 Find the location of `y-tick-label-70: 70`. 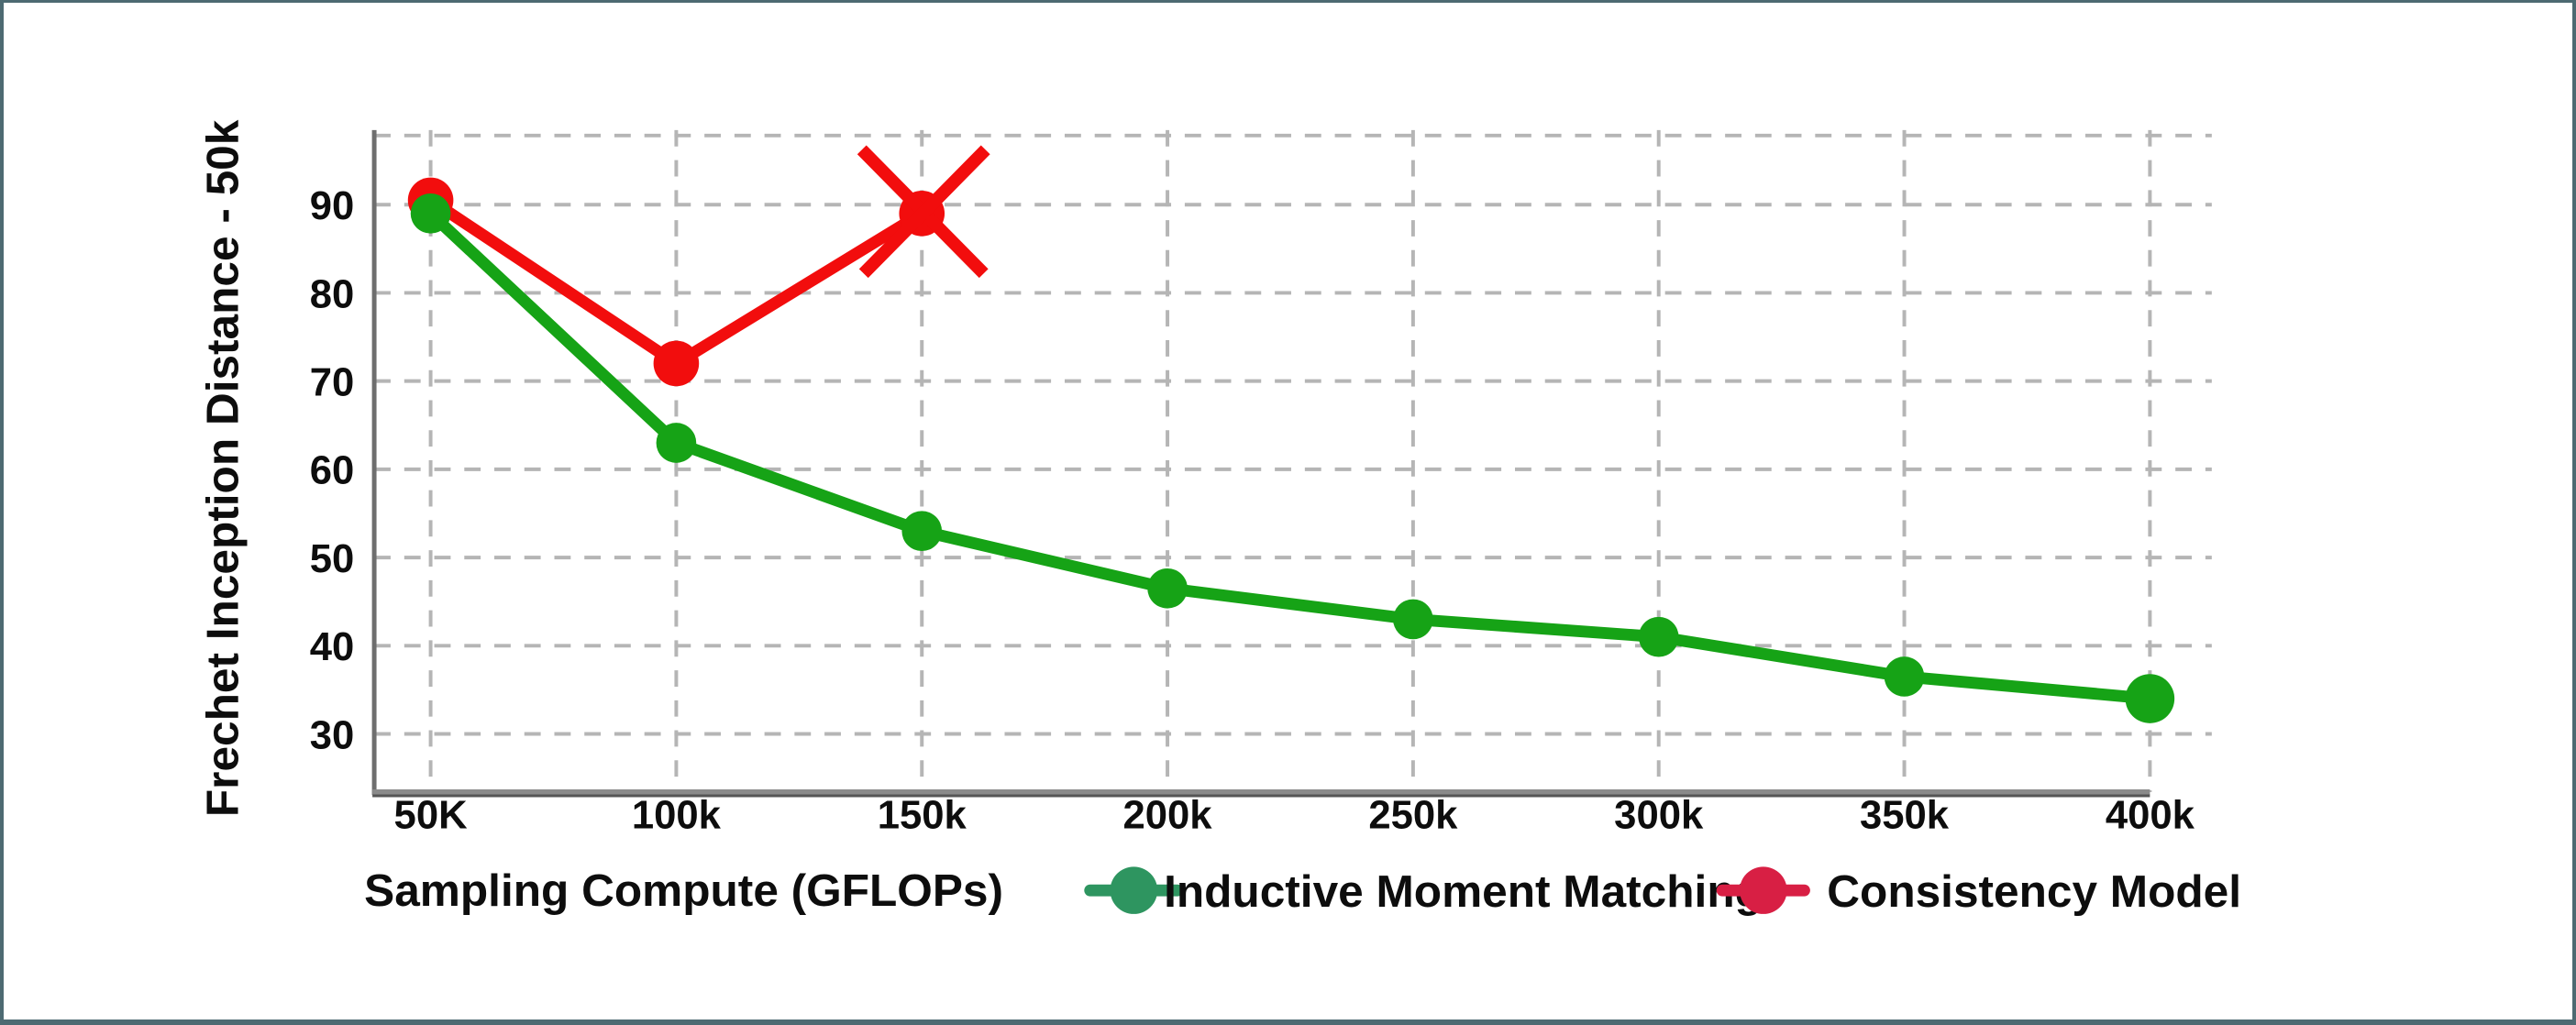

y-tick-label-70: 70 is located at coordinates (332, 382).